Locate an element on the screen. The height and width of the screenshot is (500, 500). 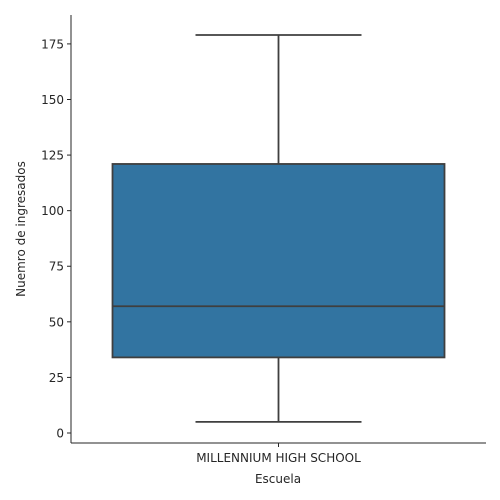
x-axis: MILLENNIUM HIGH SCHOOL is located at coordinates (278, 453).